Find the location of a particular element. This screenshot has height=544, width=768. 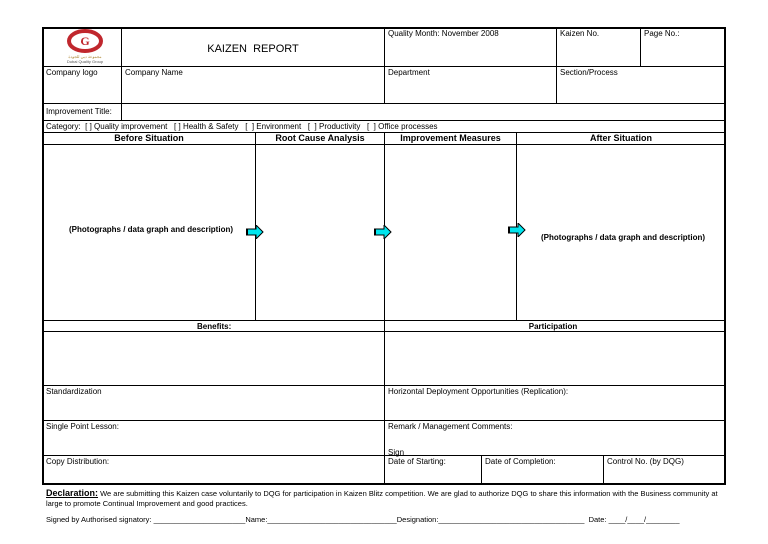

company-name-field: Company Name is located at coordinates (253, 85).